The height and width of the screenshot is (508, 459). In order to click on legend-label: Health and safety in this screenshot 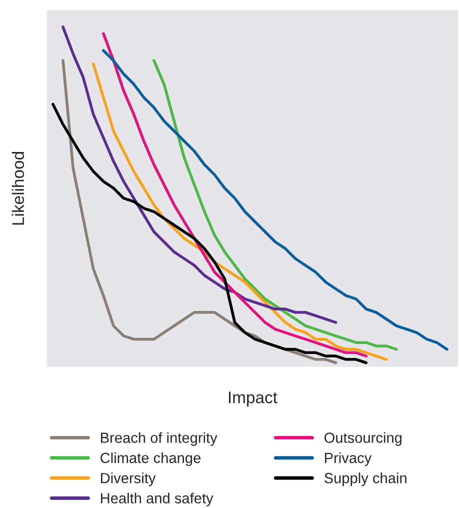, I will do `click(157, 499)`.